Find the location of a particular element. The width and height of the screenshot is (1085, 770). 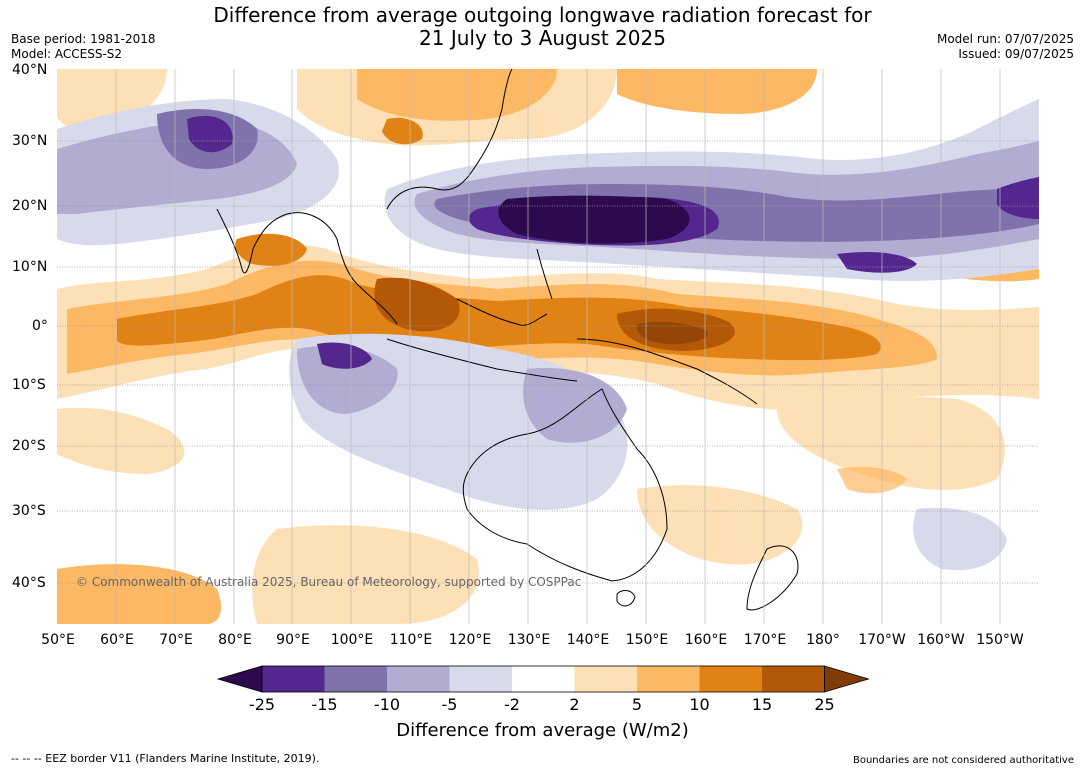

model-name: Model: ACCESS-S2 is located at coordinates (67, 54).